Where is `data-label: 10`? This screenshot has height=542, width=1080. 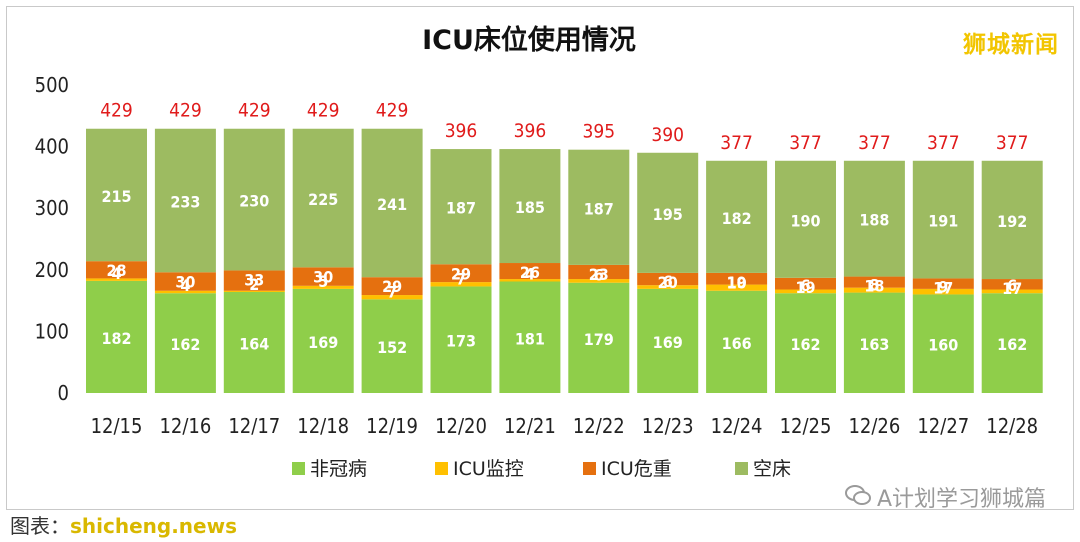
data-label: 10 is located at coordinates (737, 283).